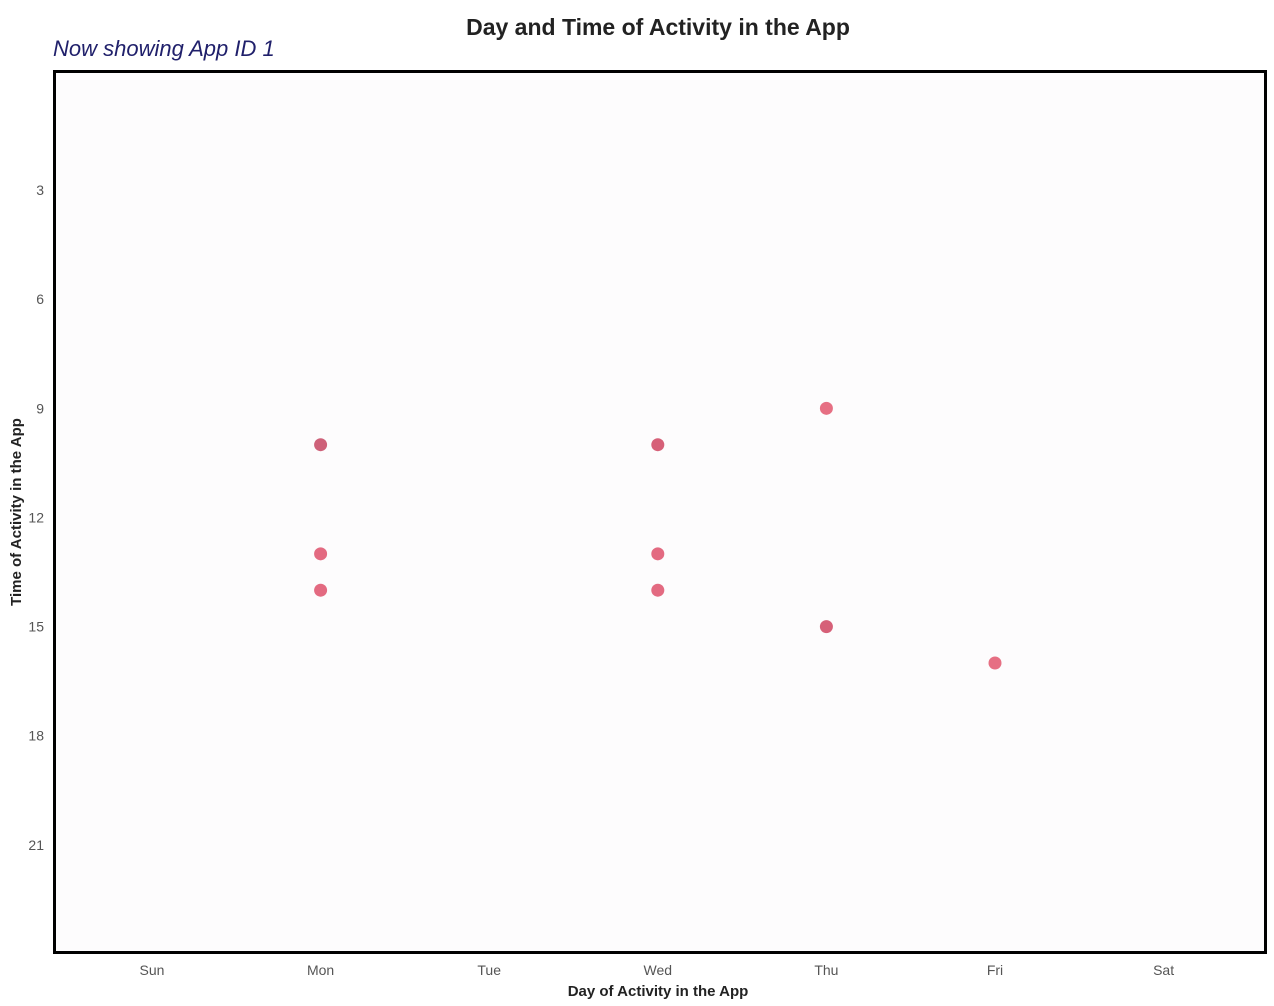 Image resolution: width=1274 pixels, height=1006 pixels. What do you see at coordinates (164, 48) in the screenshot?
I see `chart-subtitle: Now showing App ID 1` at bounding box center [164, 48].